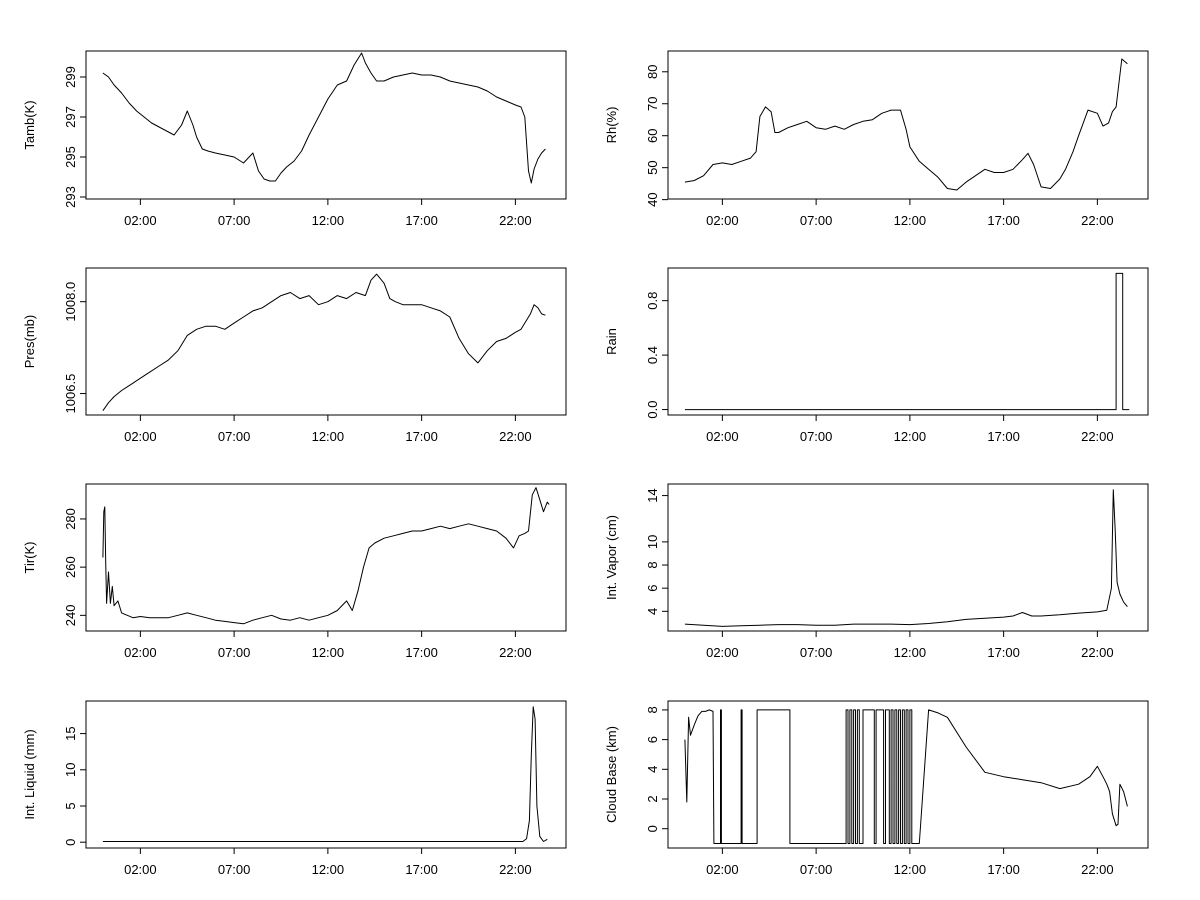 The height and width of the screenshot is (900, 1200). I want to click on y-tick-label: 40, so click(652, 199).